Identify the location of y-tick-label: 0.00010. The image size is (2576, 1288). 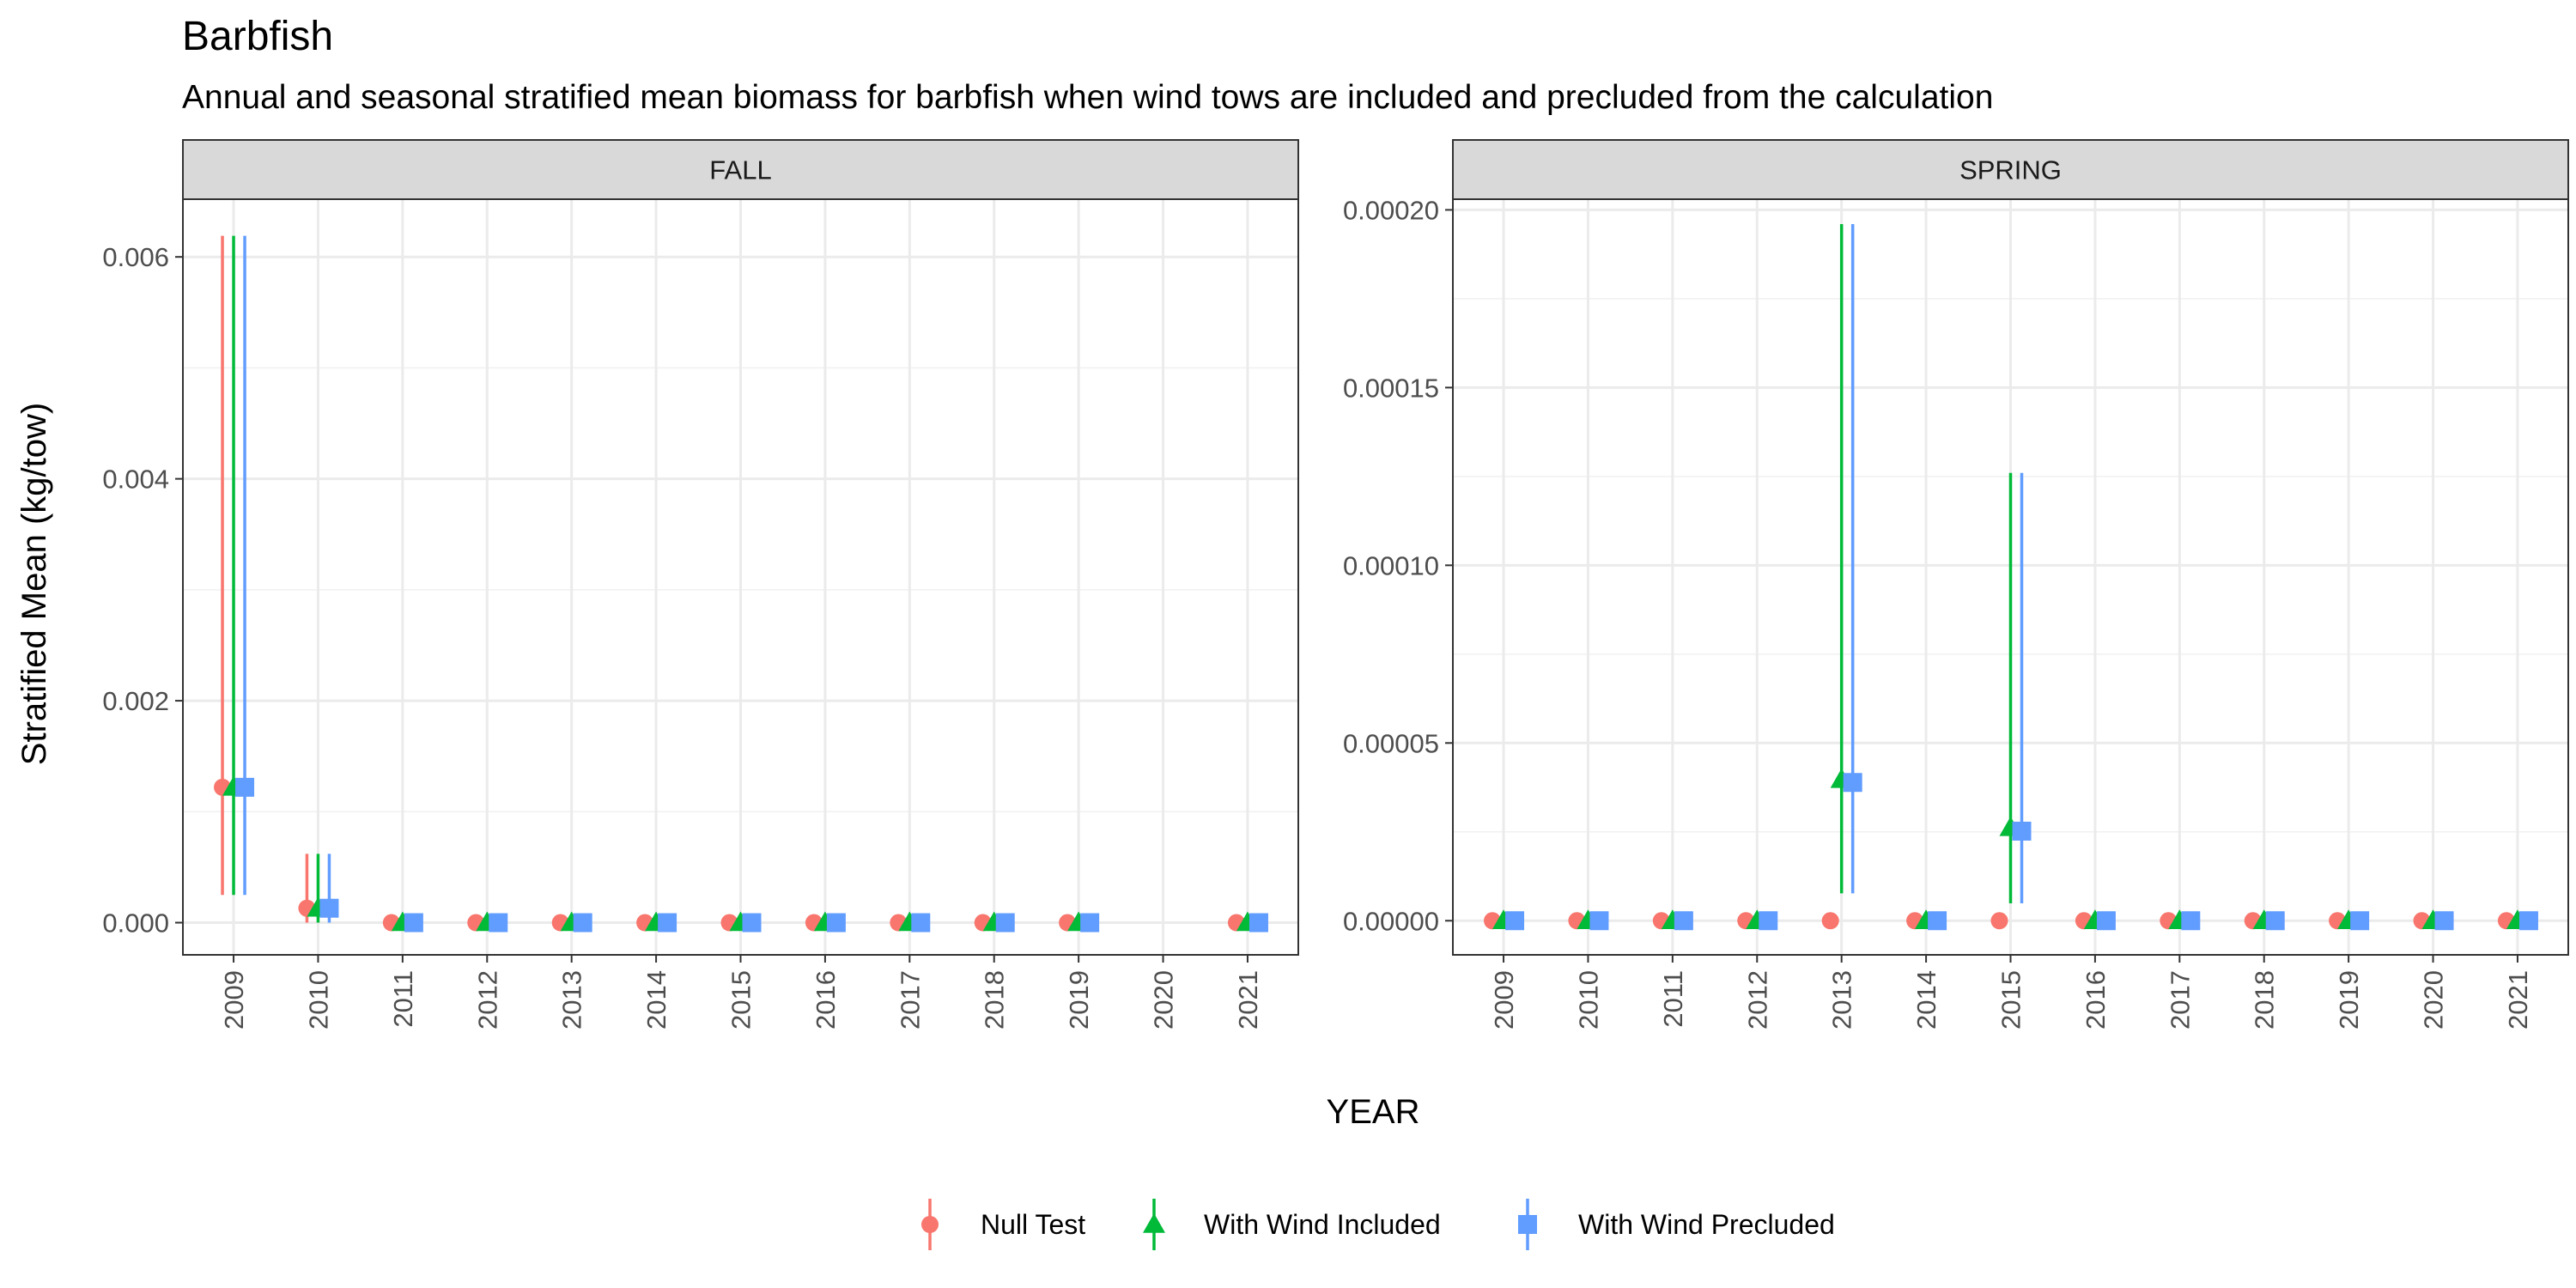
(1391, 565).